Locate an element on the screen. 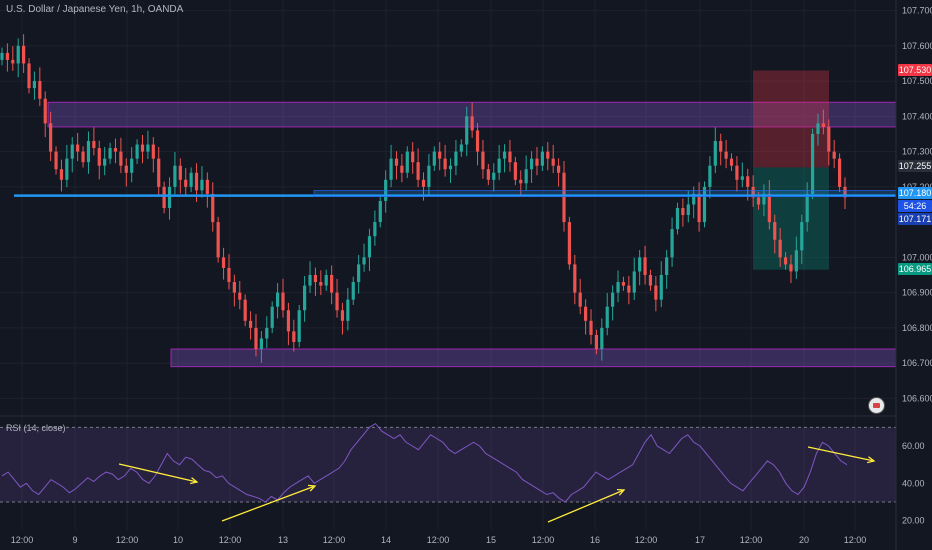 This screenshot has width=932, height=550. price-tick-label: 107.300 is located at coordinates (917, 152).